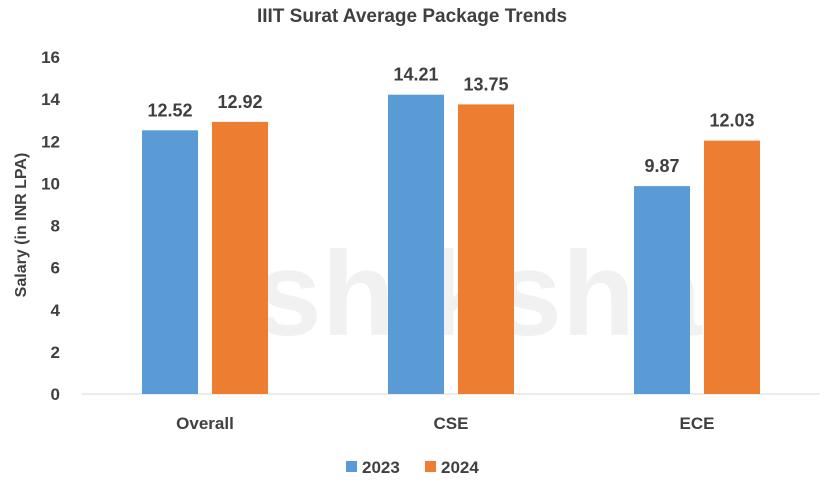 Image resolution: width=829 pixels, height=490 pixels. Describe the element at coordinates (412, 16) in the screenshot. I see `chart-title: IIIT Surat Average Package Trends` at that location.